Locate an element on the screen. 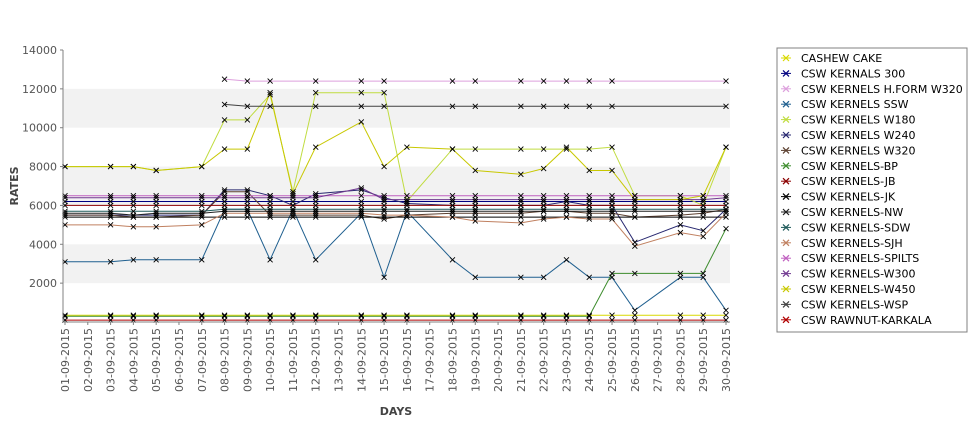 The width and height of the screenshot is (975, 429). x-tick-label: 12-09-2015 is located at coordinates (316, 360).